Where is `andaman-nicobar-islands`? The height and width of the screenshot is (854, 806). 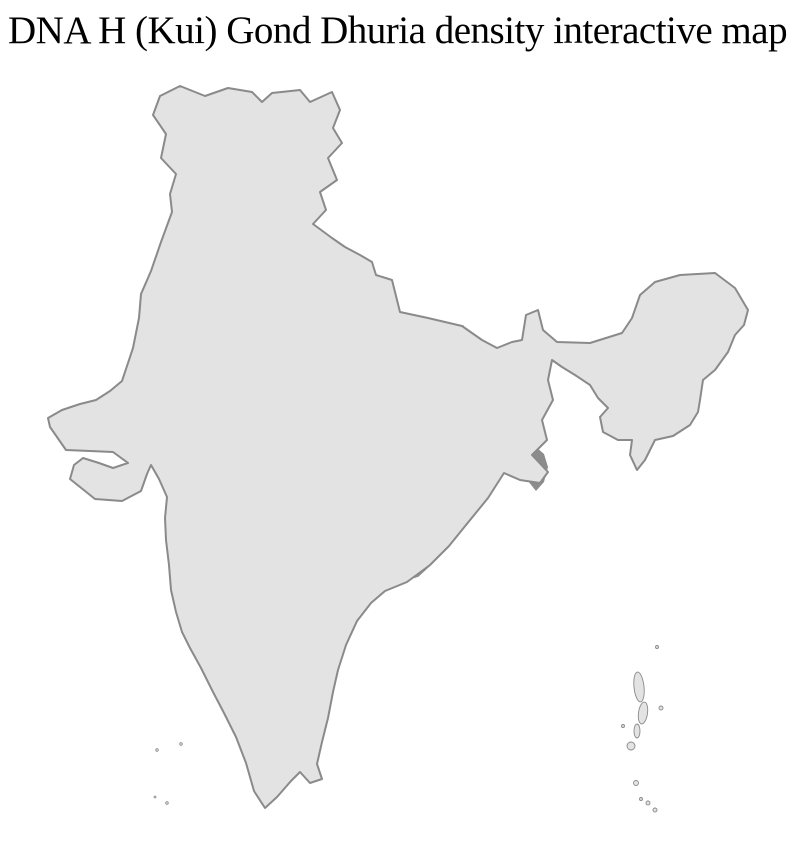
andaman-nicobar-islands is located at coordinates (642, 729).